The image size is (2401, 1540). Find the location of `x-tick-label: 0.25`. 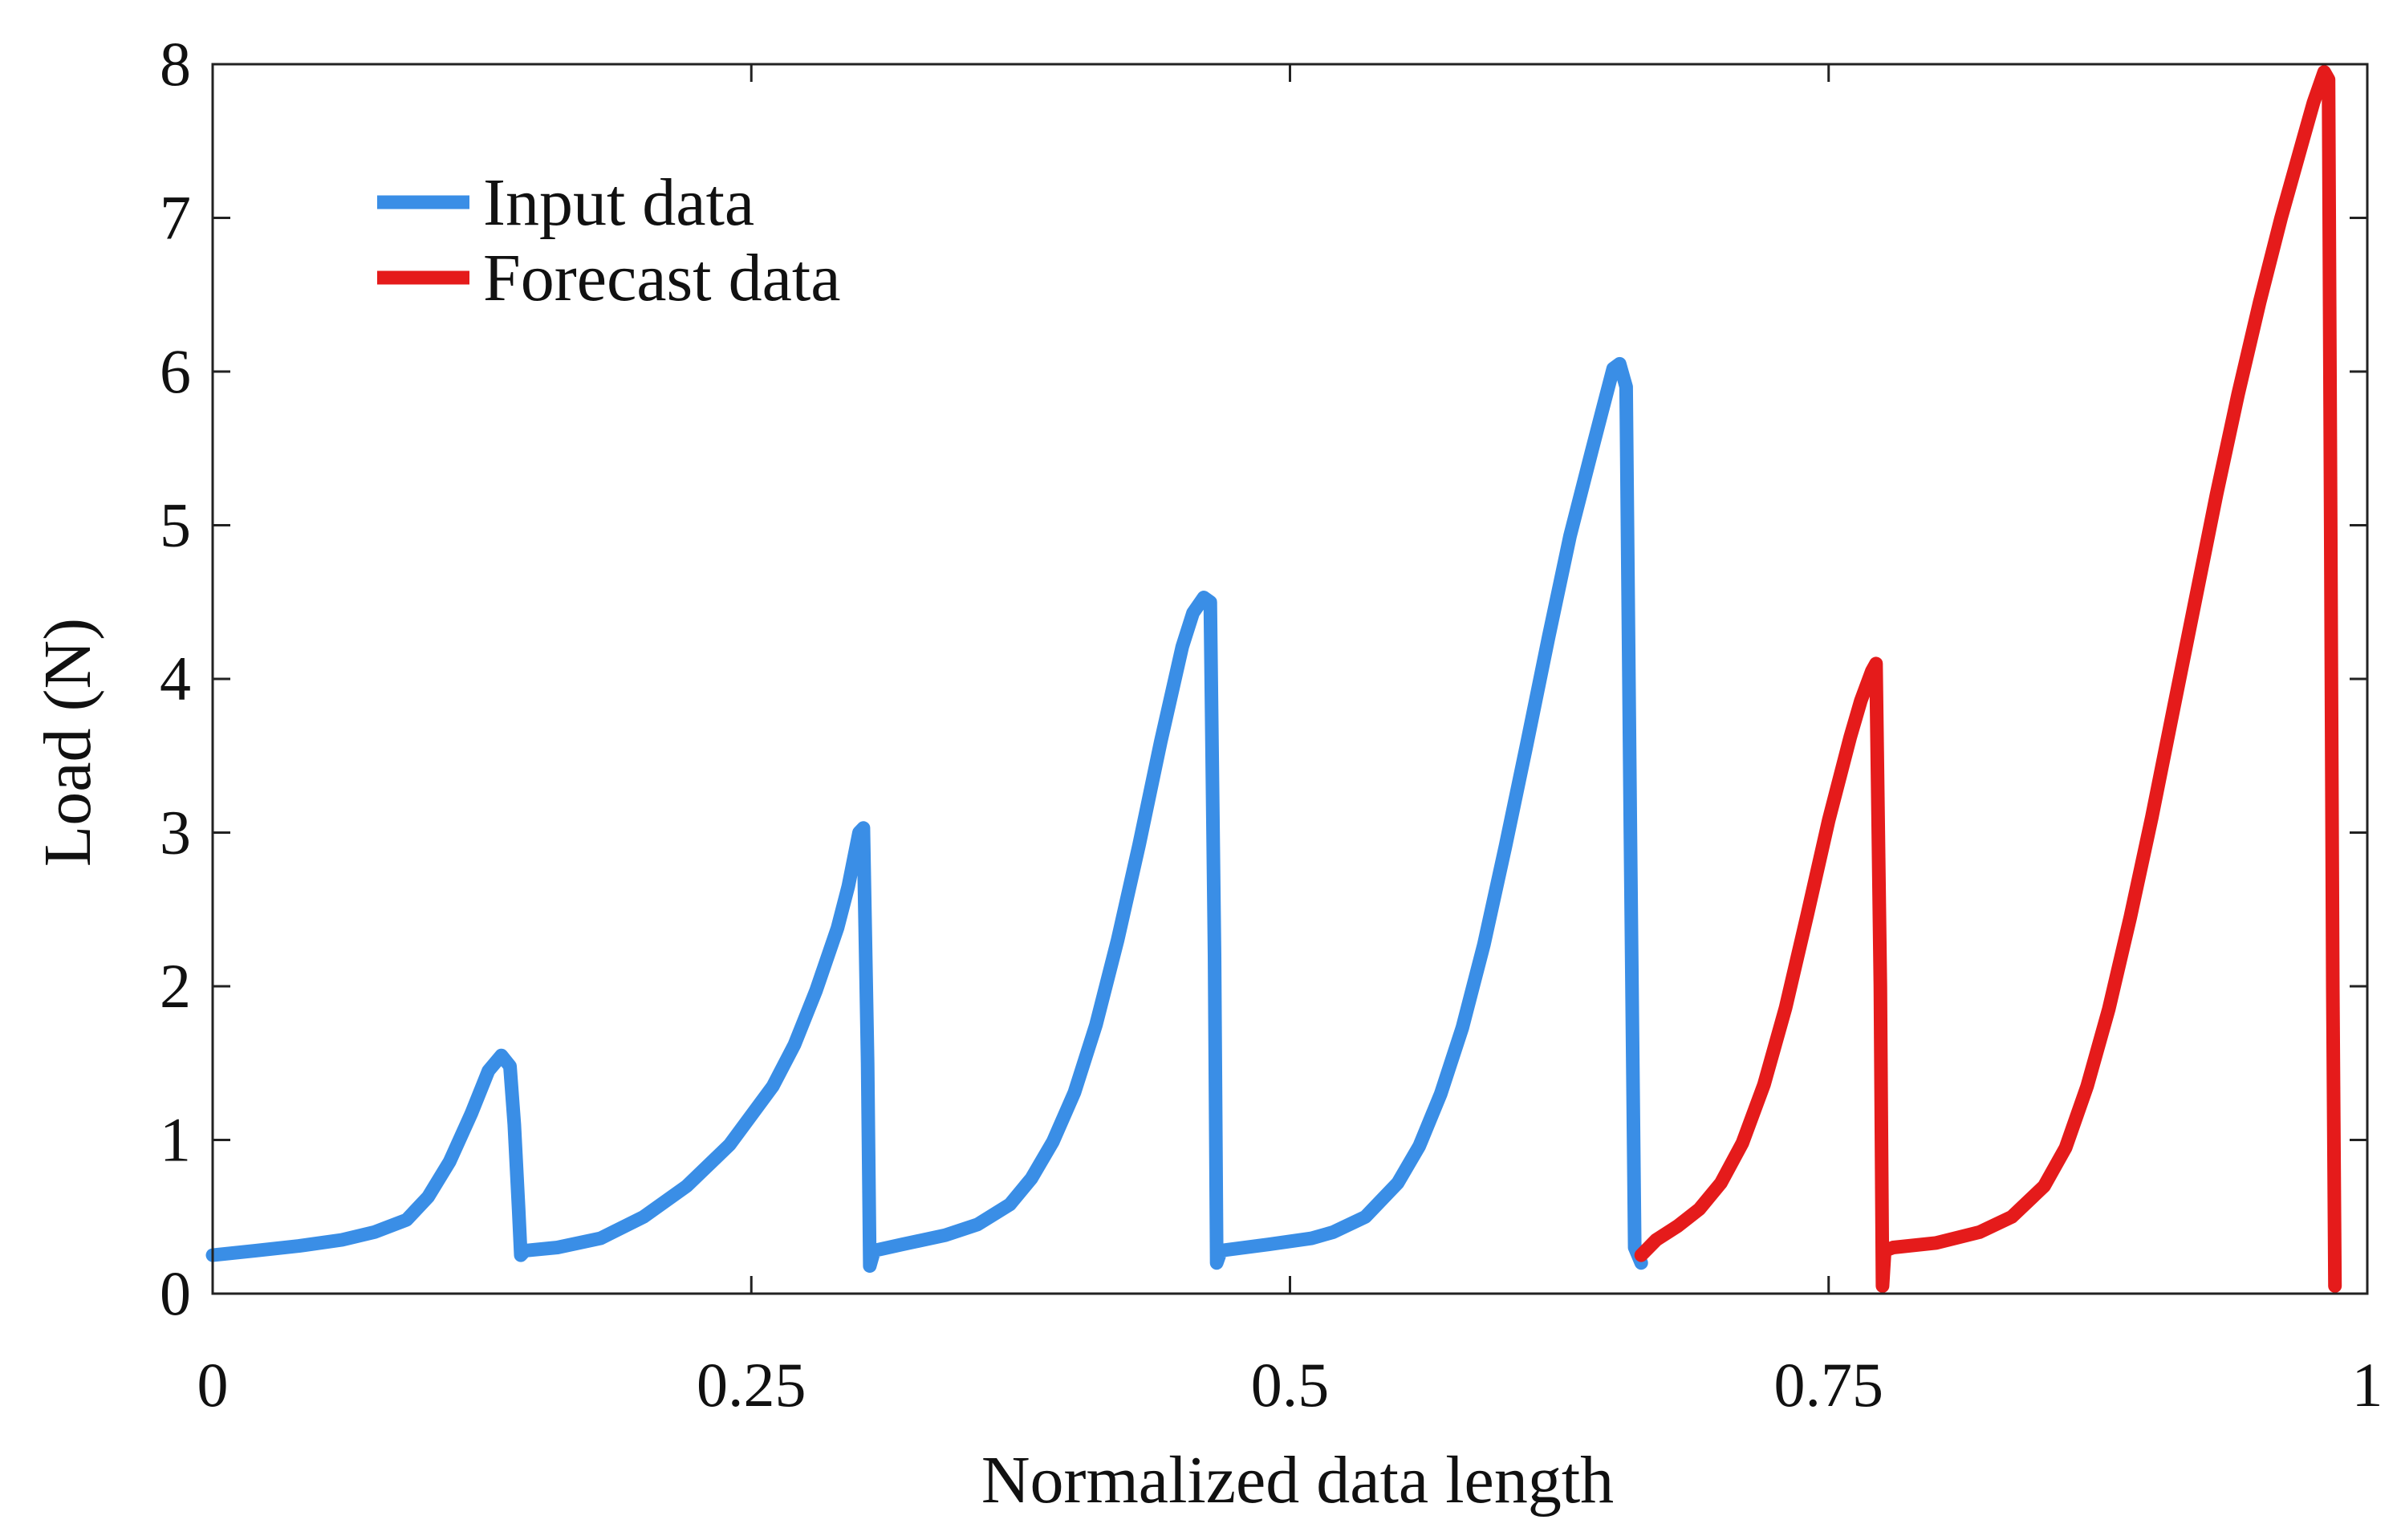

x-tick-label: 0.25 is located at coordinates (751, 1385).